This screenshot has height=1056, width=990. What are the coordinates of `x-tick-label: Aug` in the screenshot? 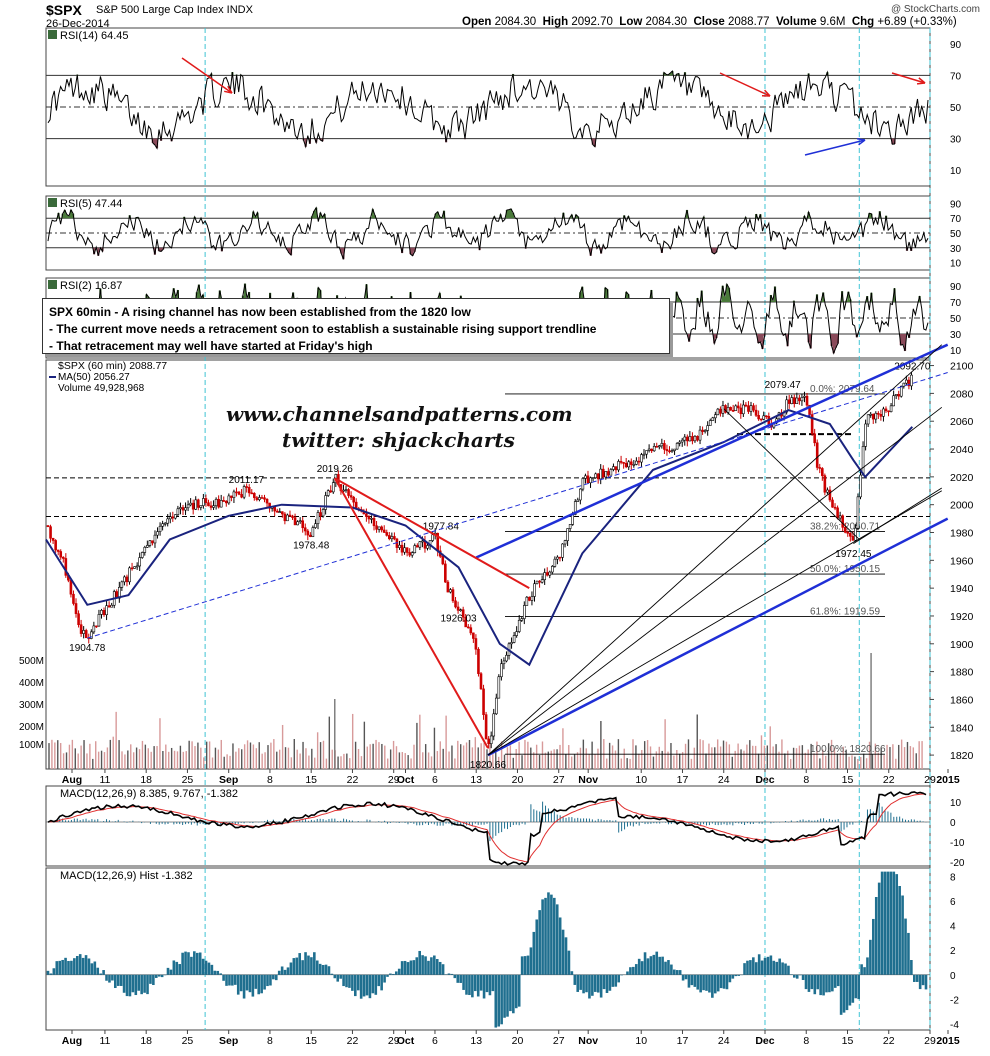 It's located at (72, 1041).